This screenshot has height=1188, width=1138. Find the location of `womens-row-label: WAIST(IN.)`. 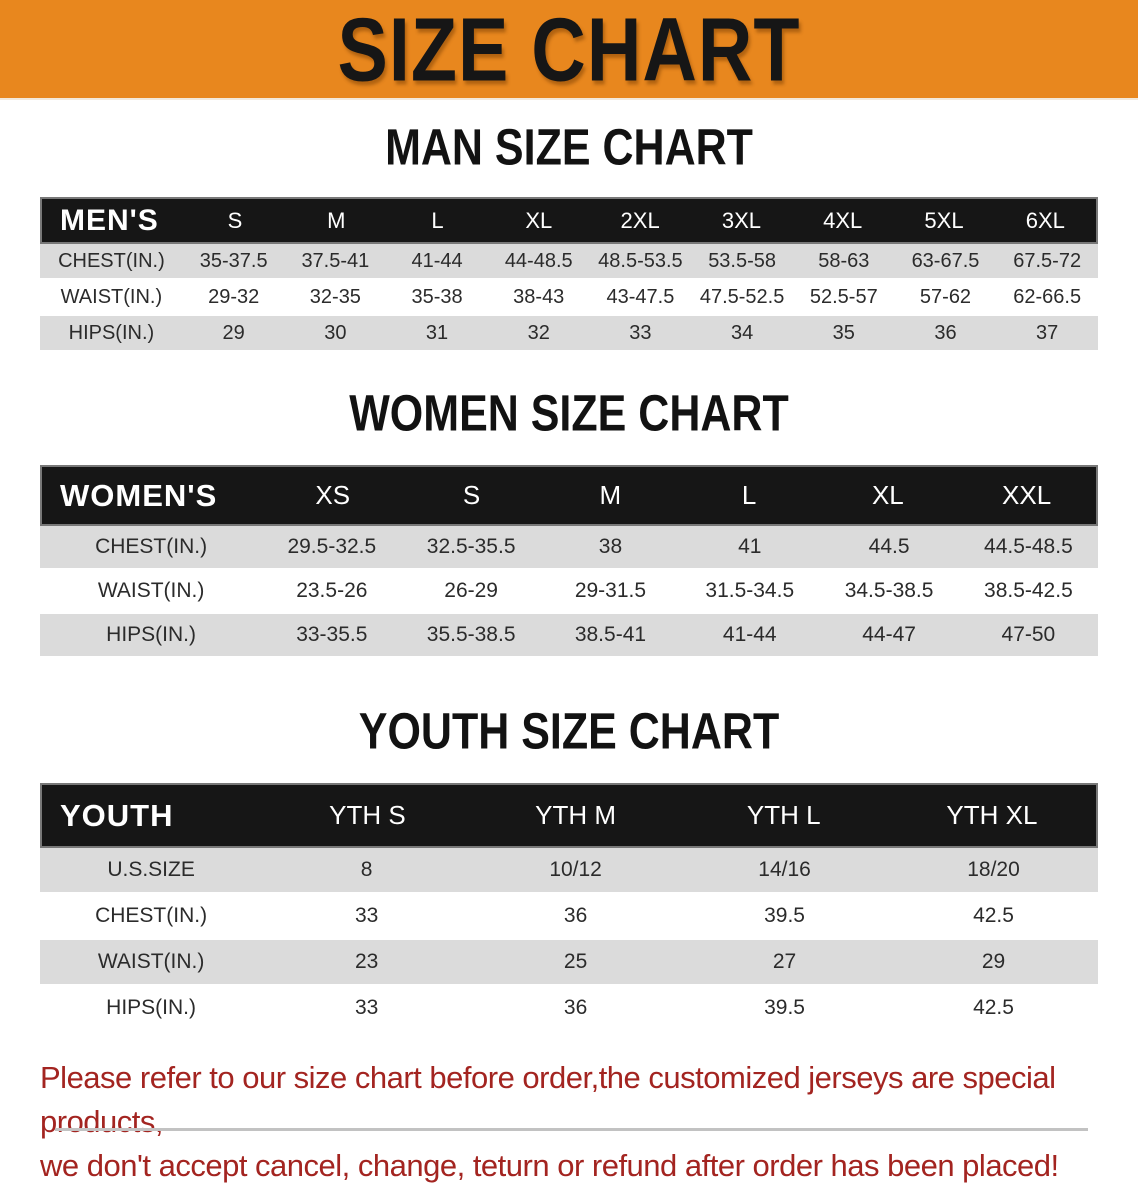

womens-row-label: WAIST(IN.) is located at coordinates (151, 590).